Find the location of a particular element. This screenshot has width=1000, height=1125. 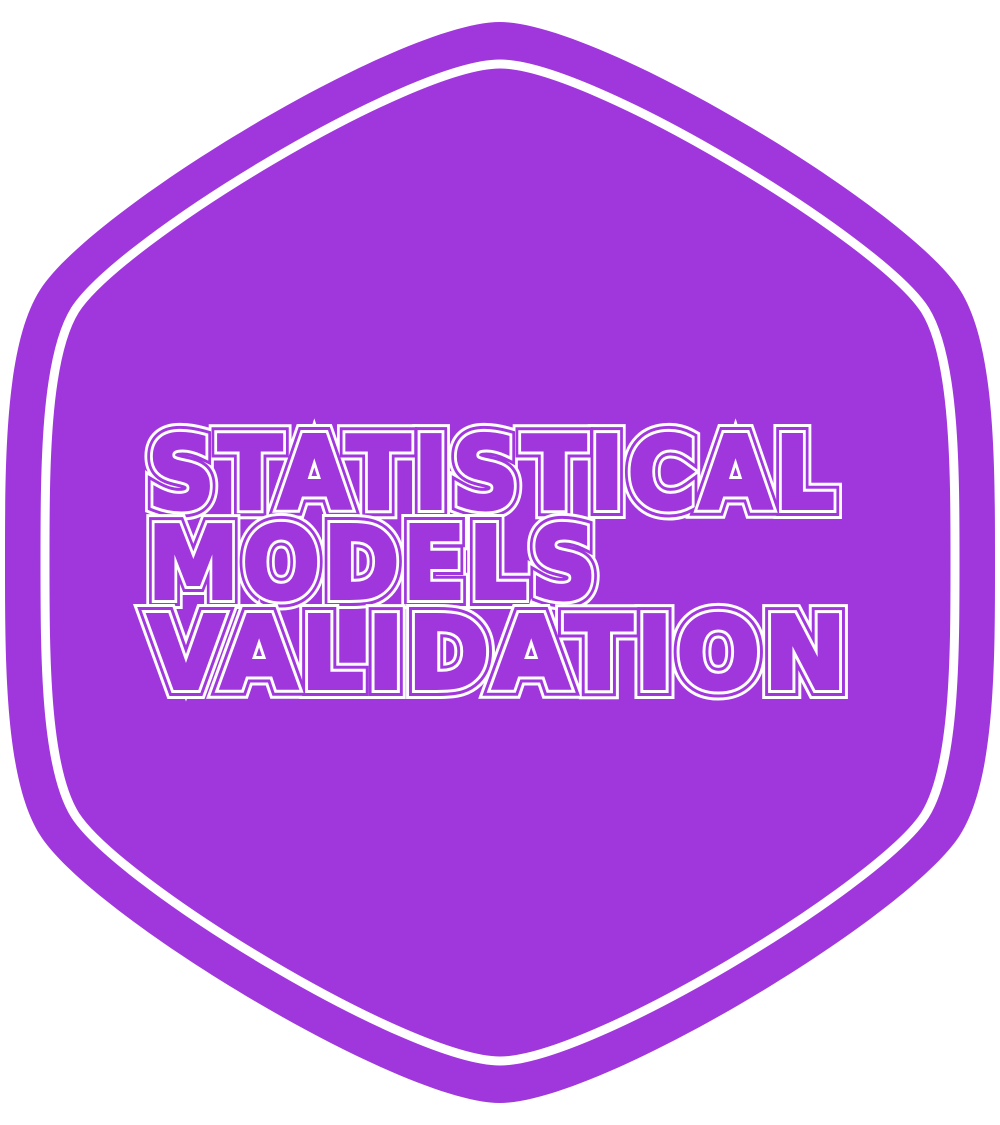

title-line-3-text: VALIDATION is located at coordinates (499, 653).